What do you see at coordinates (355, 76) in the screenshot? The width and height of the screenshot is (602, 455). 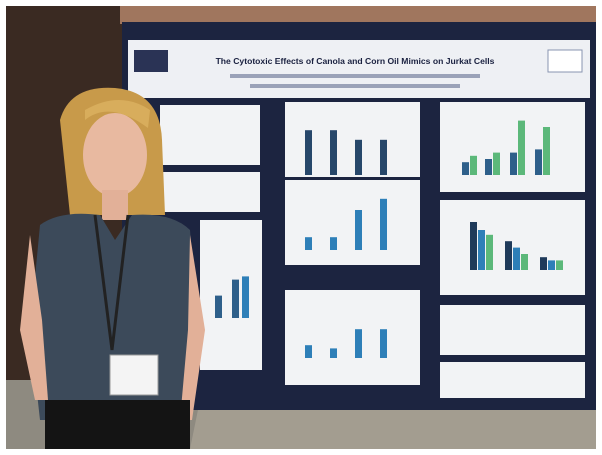 I see `author-line` at bounding box center [355, 76].